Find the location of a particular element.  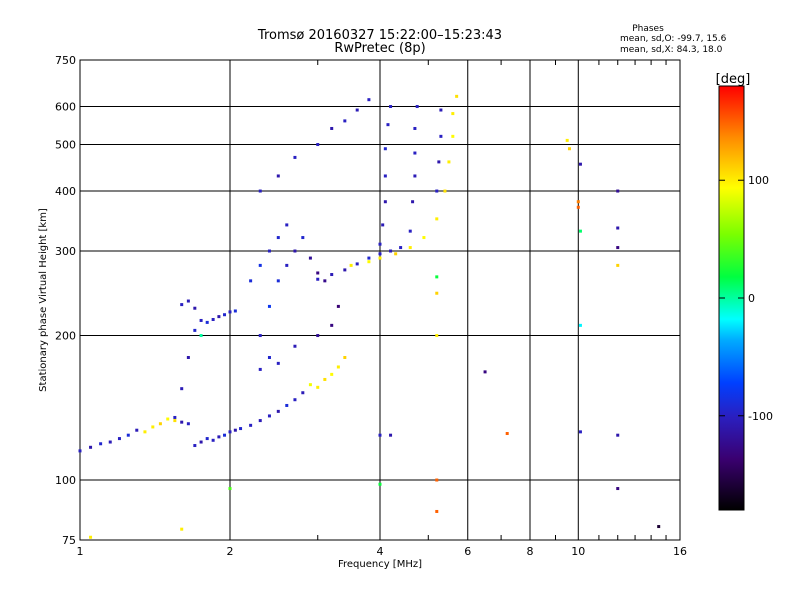

y-tick-label: 500 is located at coordinates (65, 145).